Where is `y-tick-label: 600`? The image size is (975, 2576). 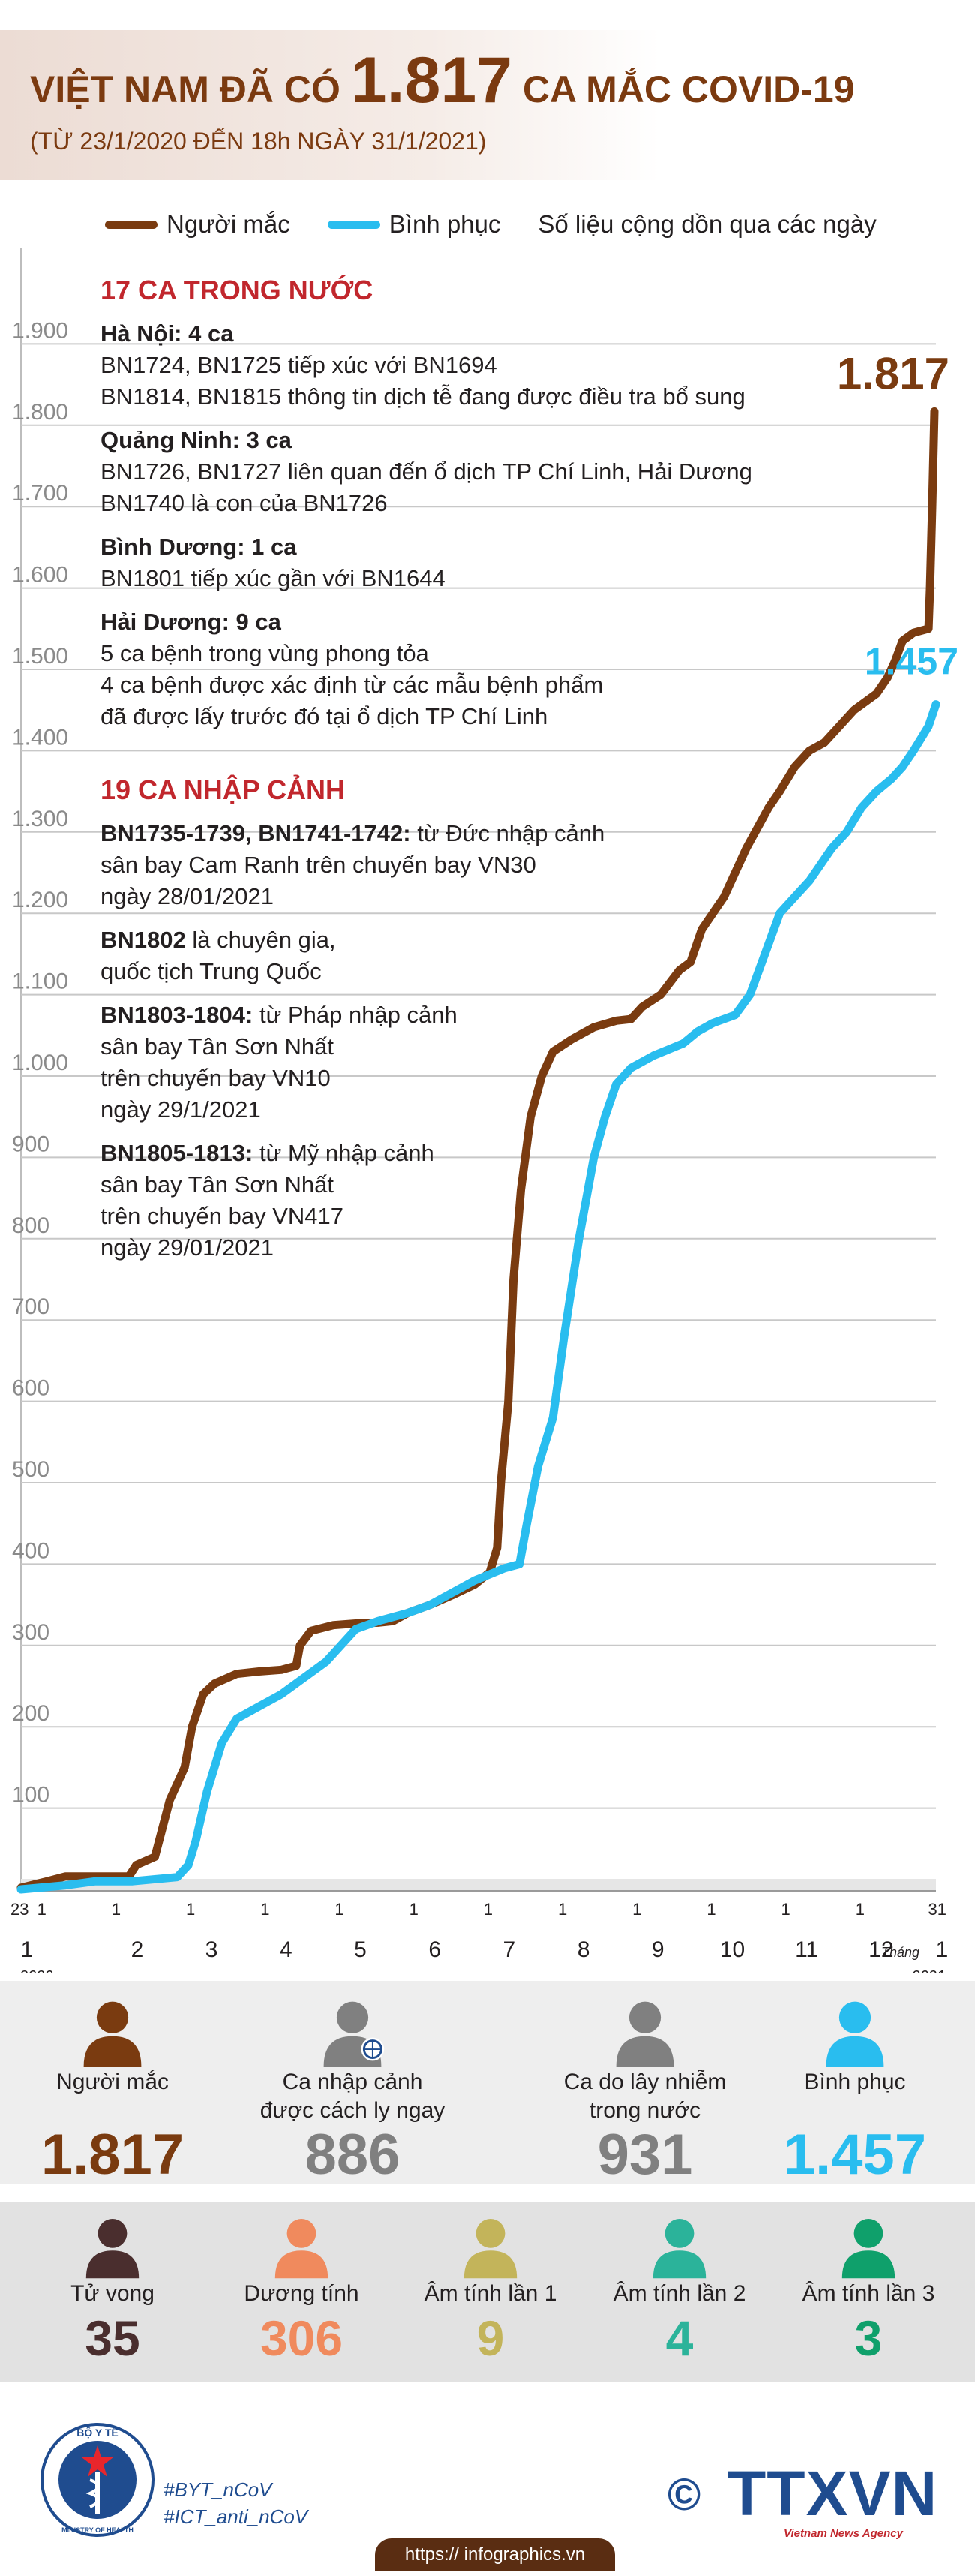 y-tick-label: 600 is located at coordinates (31, 1388).